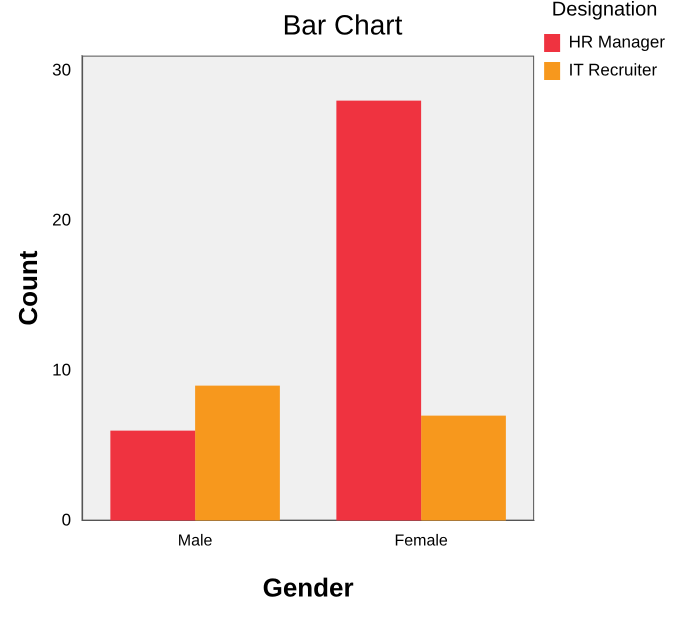 Image resolution: width=685 pixels, height=619 pixels. I want to click on y-tick-label: 30, so click(62, 70).